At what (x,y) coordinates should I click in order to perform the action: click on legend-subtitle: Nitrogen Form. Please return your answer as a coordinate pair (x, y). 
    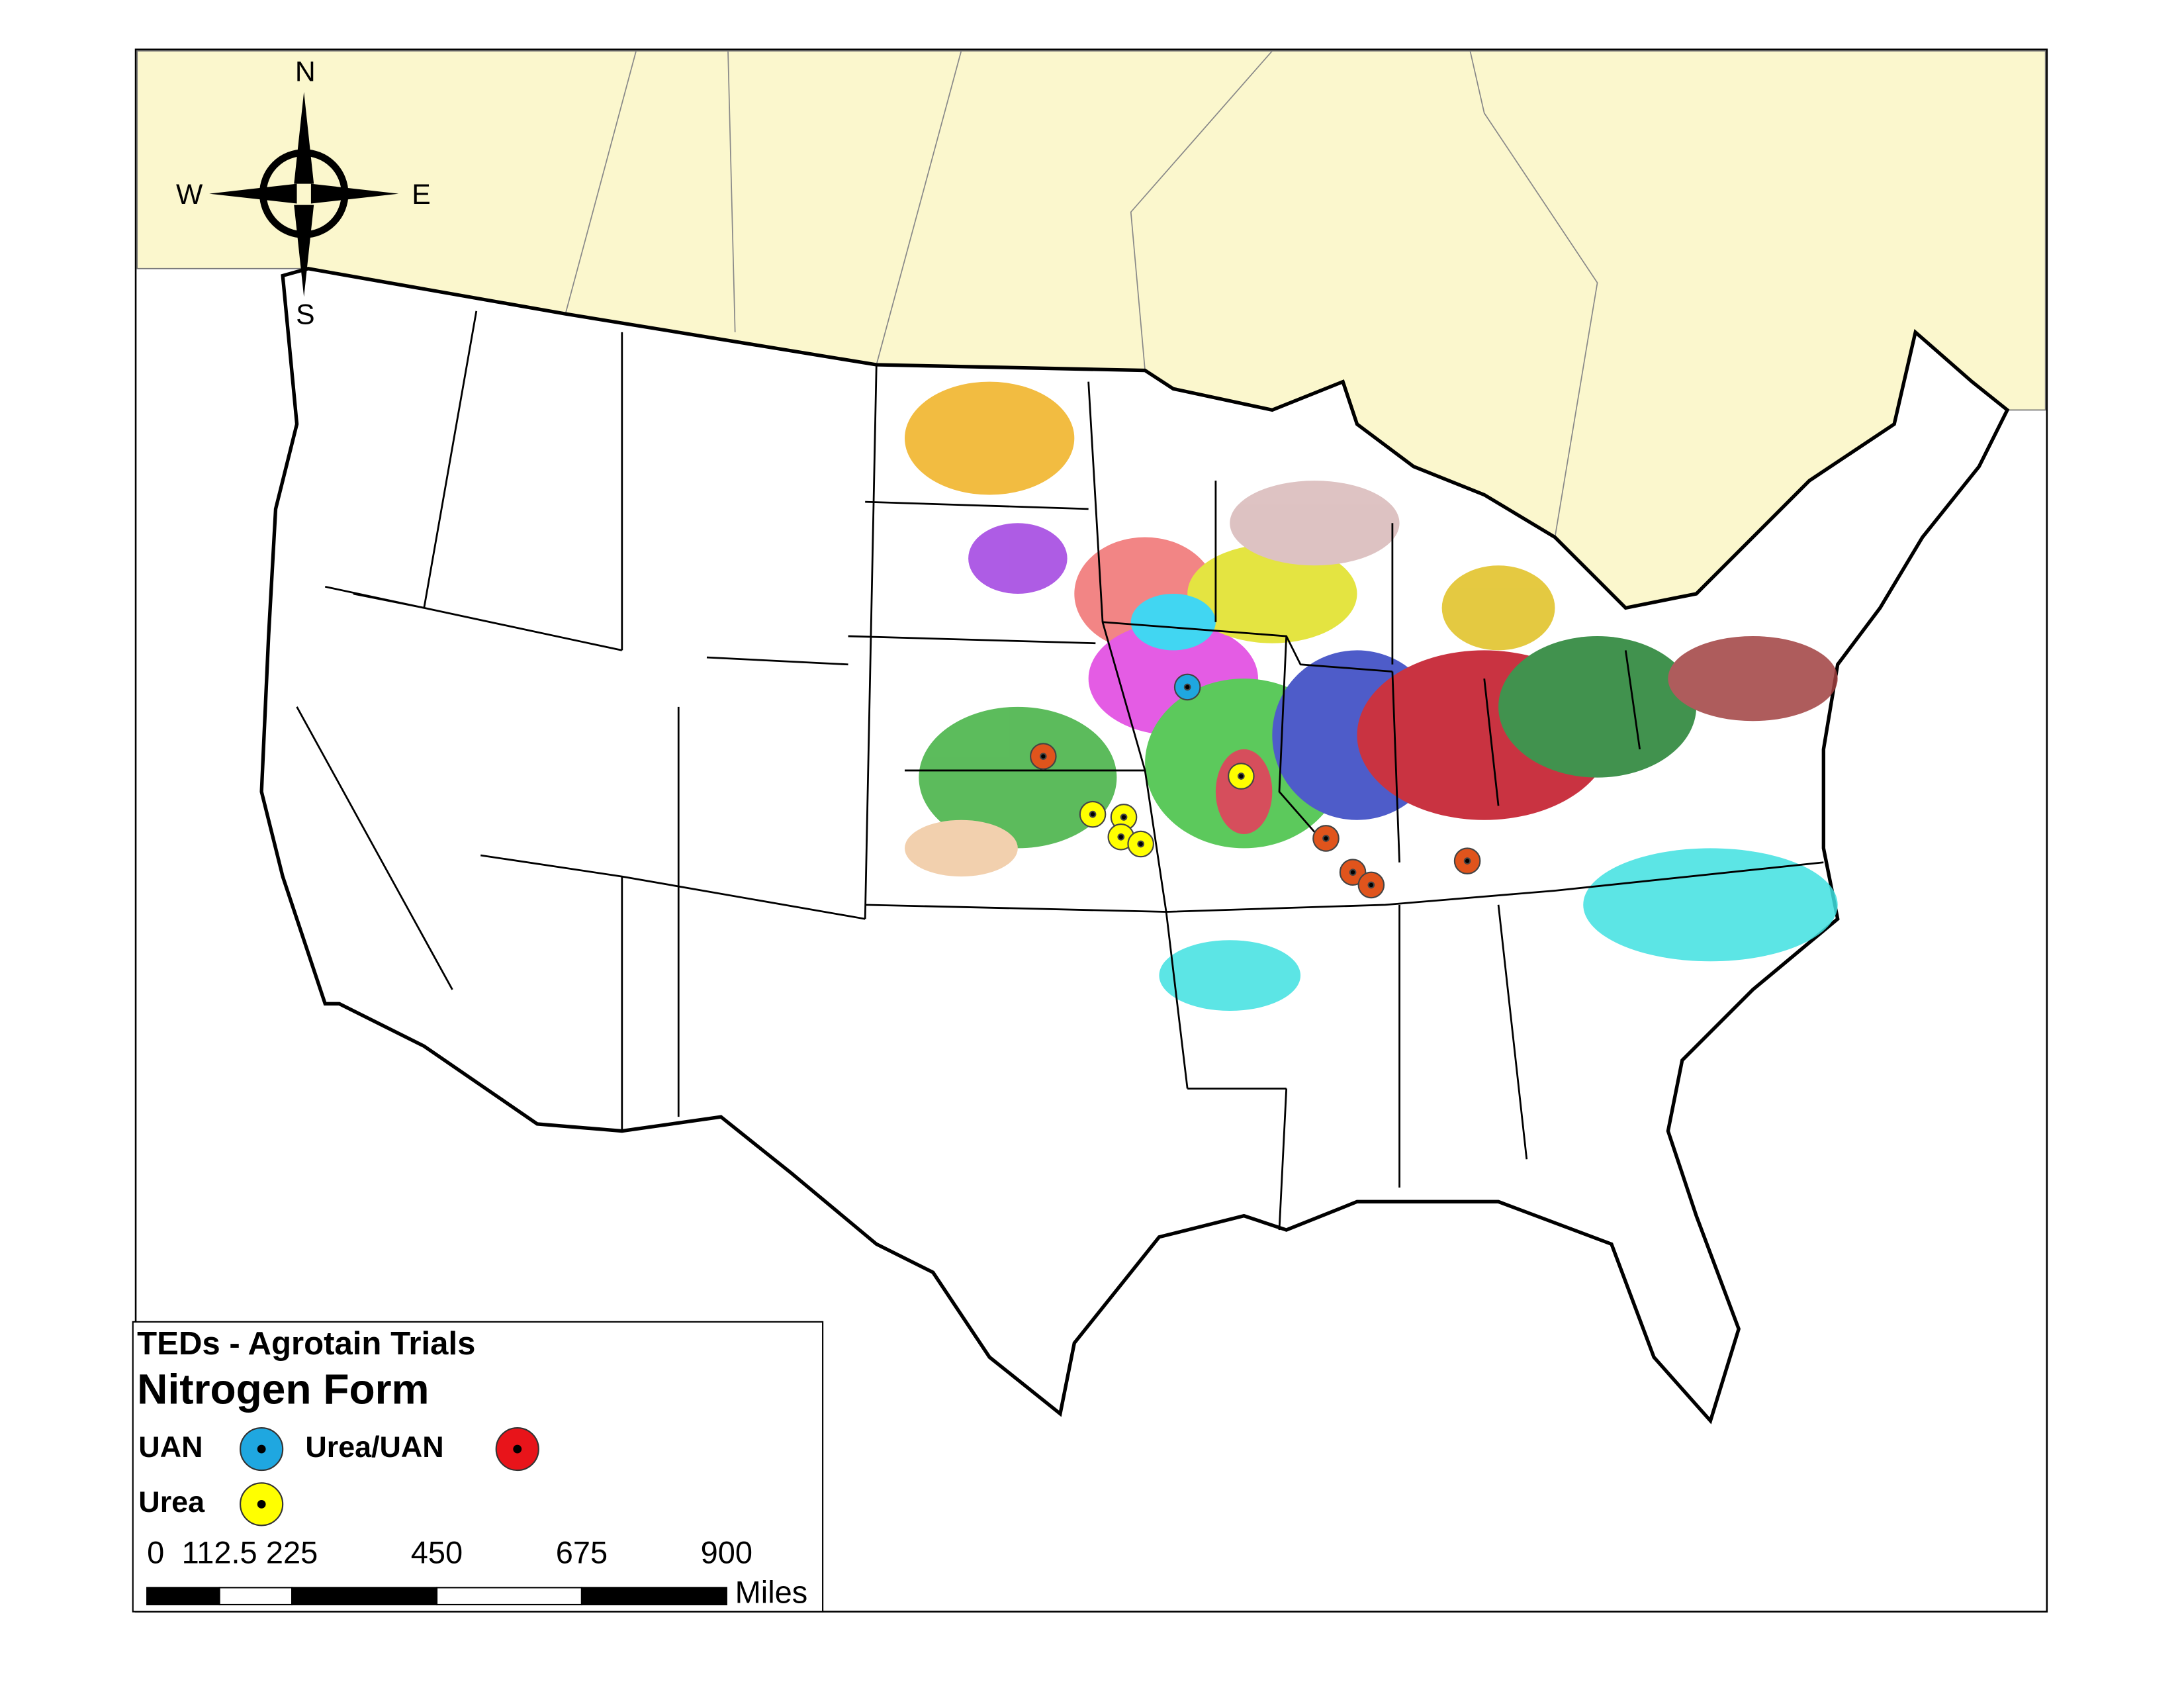
    Looking at the image, I should click on (283, 1389).